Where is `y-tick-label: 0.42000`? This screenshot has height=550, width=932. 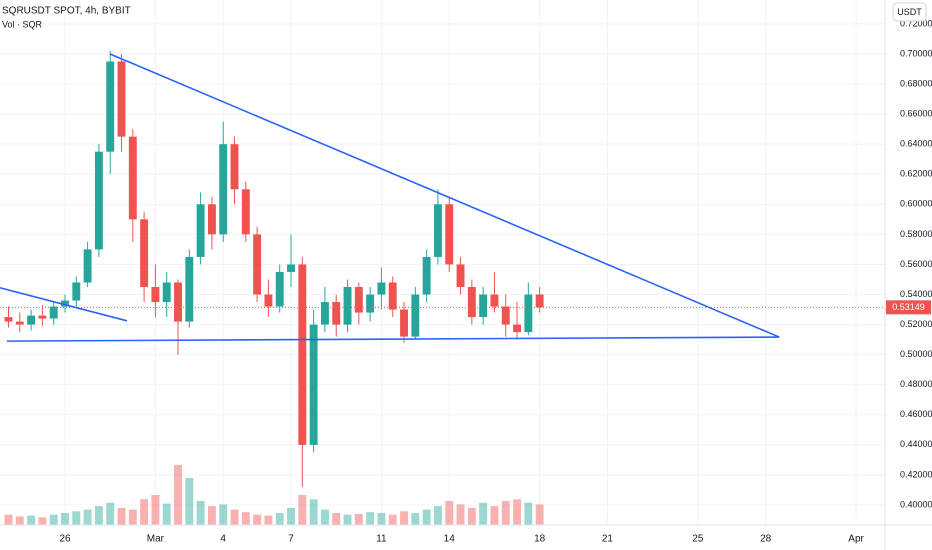
y-tick-label: 0.42000 is located at coordinates (916, 474).